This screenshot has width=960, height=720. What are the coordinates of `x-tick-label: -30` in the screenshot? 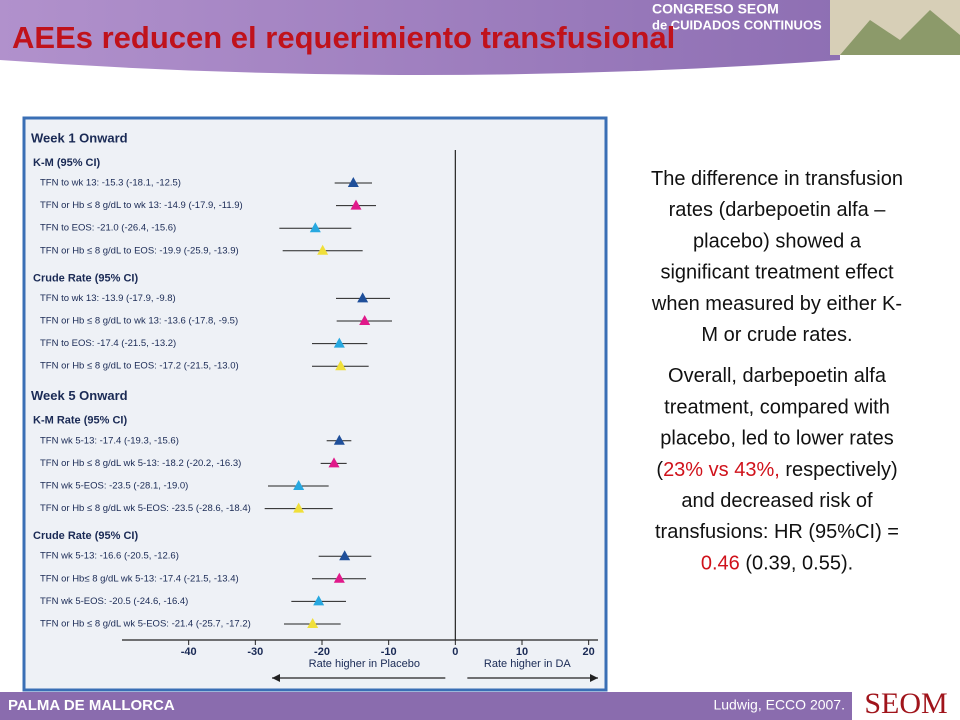 It's located at (255, 652).